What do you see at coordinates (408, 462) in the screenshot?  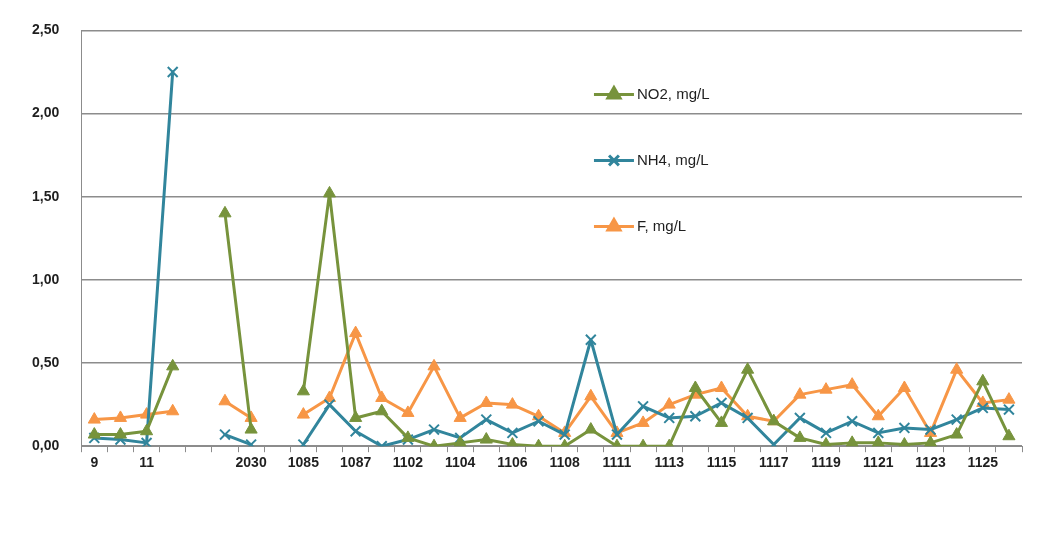 I see `x-tick-label: 1102` at bounding box center [408, 462].